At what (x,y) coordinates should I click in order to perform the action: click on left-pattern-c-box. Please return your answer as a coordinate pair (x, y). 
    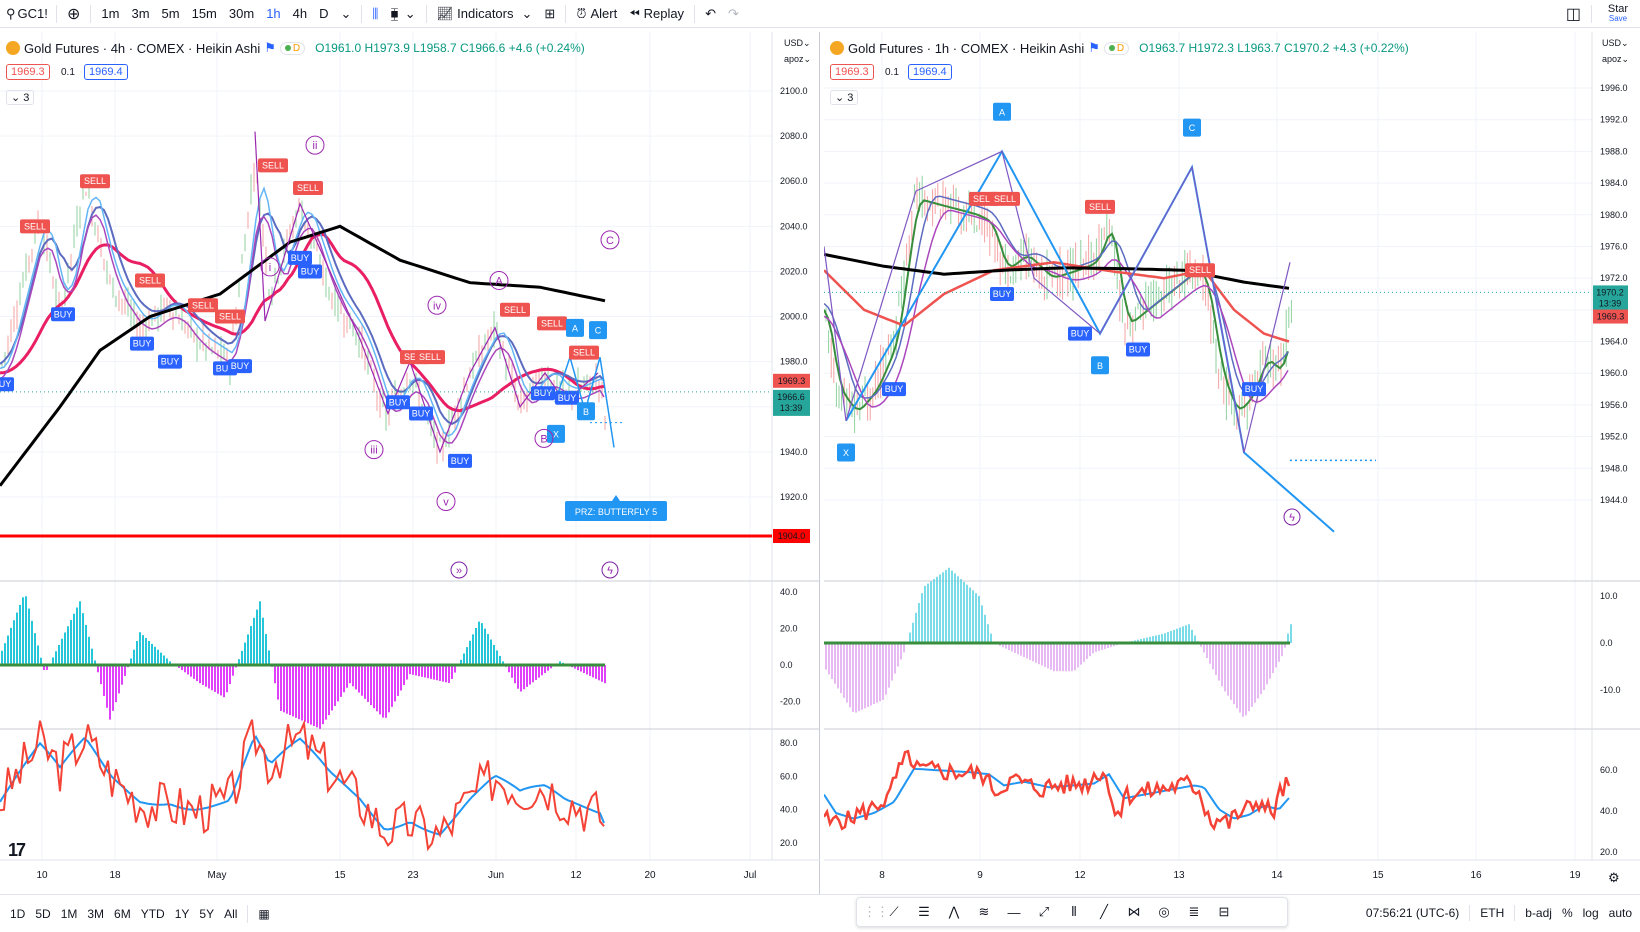
    Looking at the image, I should click on (598, 330).